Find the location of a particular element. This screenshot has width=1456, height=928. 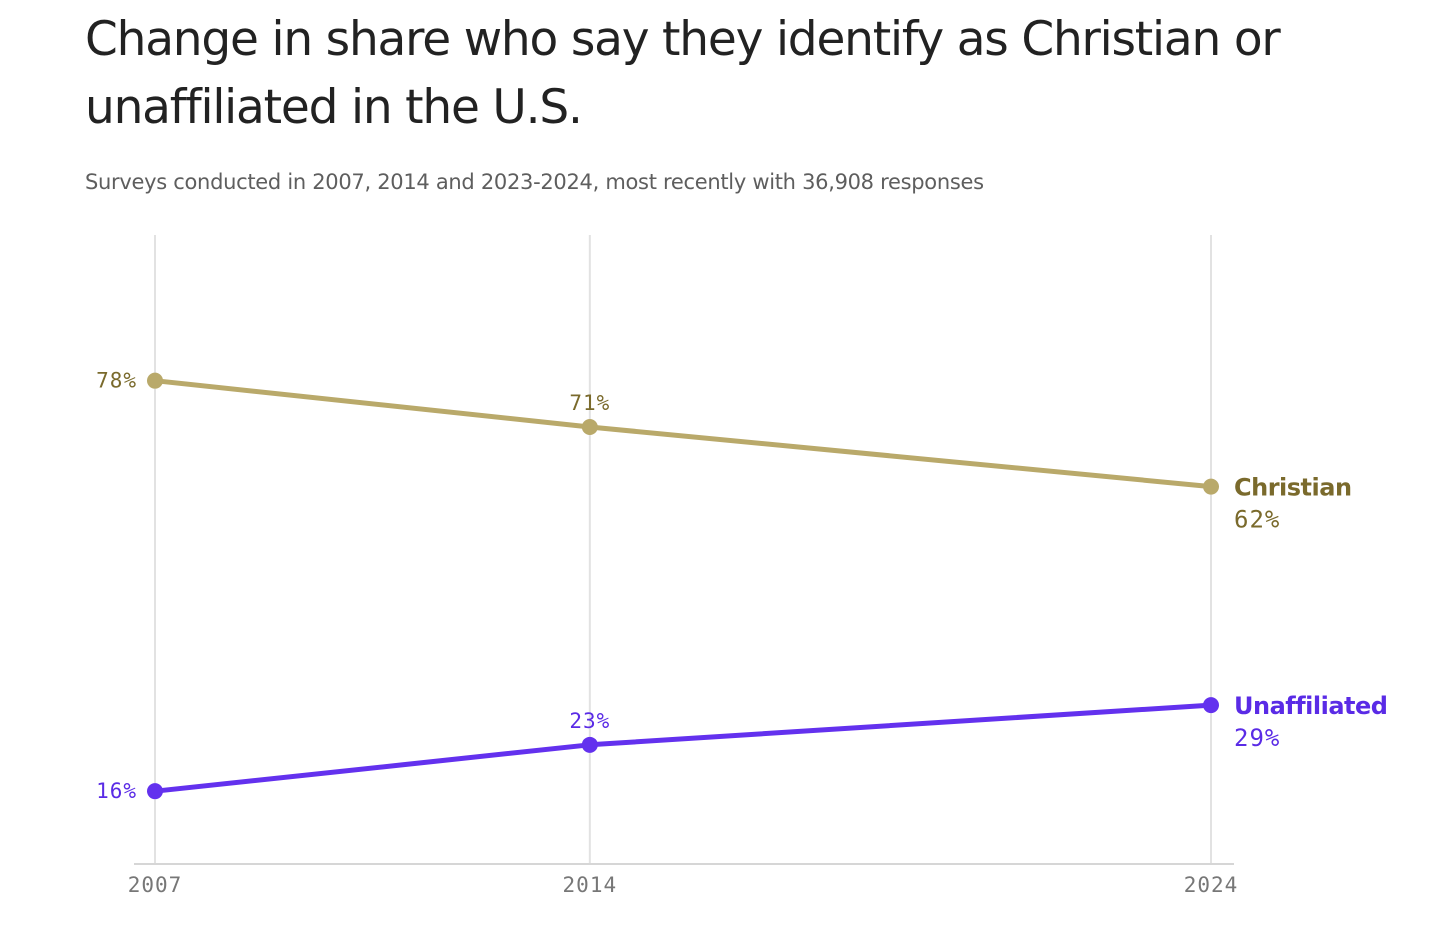

christian-point-2014 is located at coordinates (589, 427).